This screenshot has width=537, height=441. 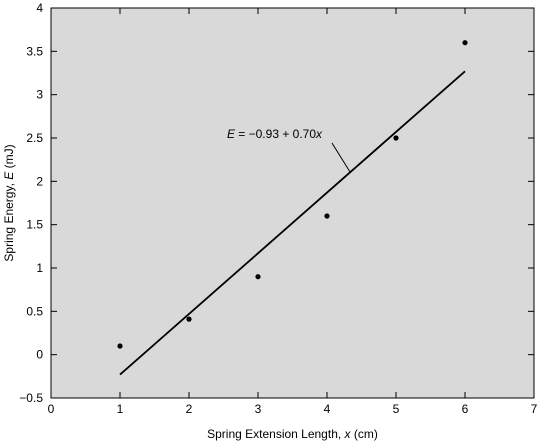 I want to click on x-tick-label: 0, so click(x=51, y=409).